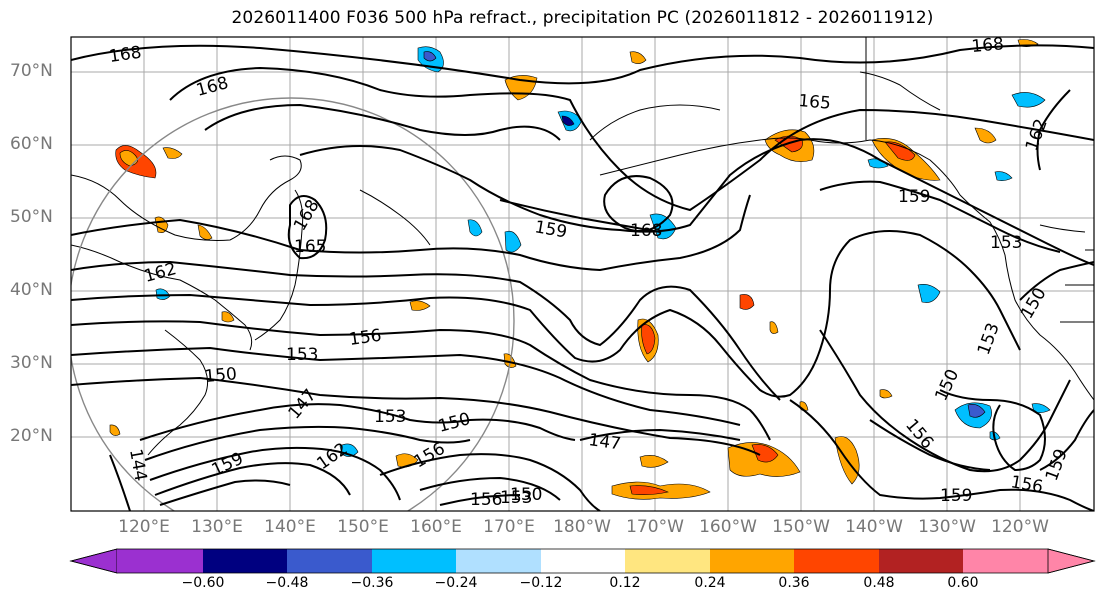  Describe the element at coordinates (947, 527) in the screenshot. I see `lon-label: 130°W` at that location.